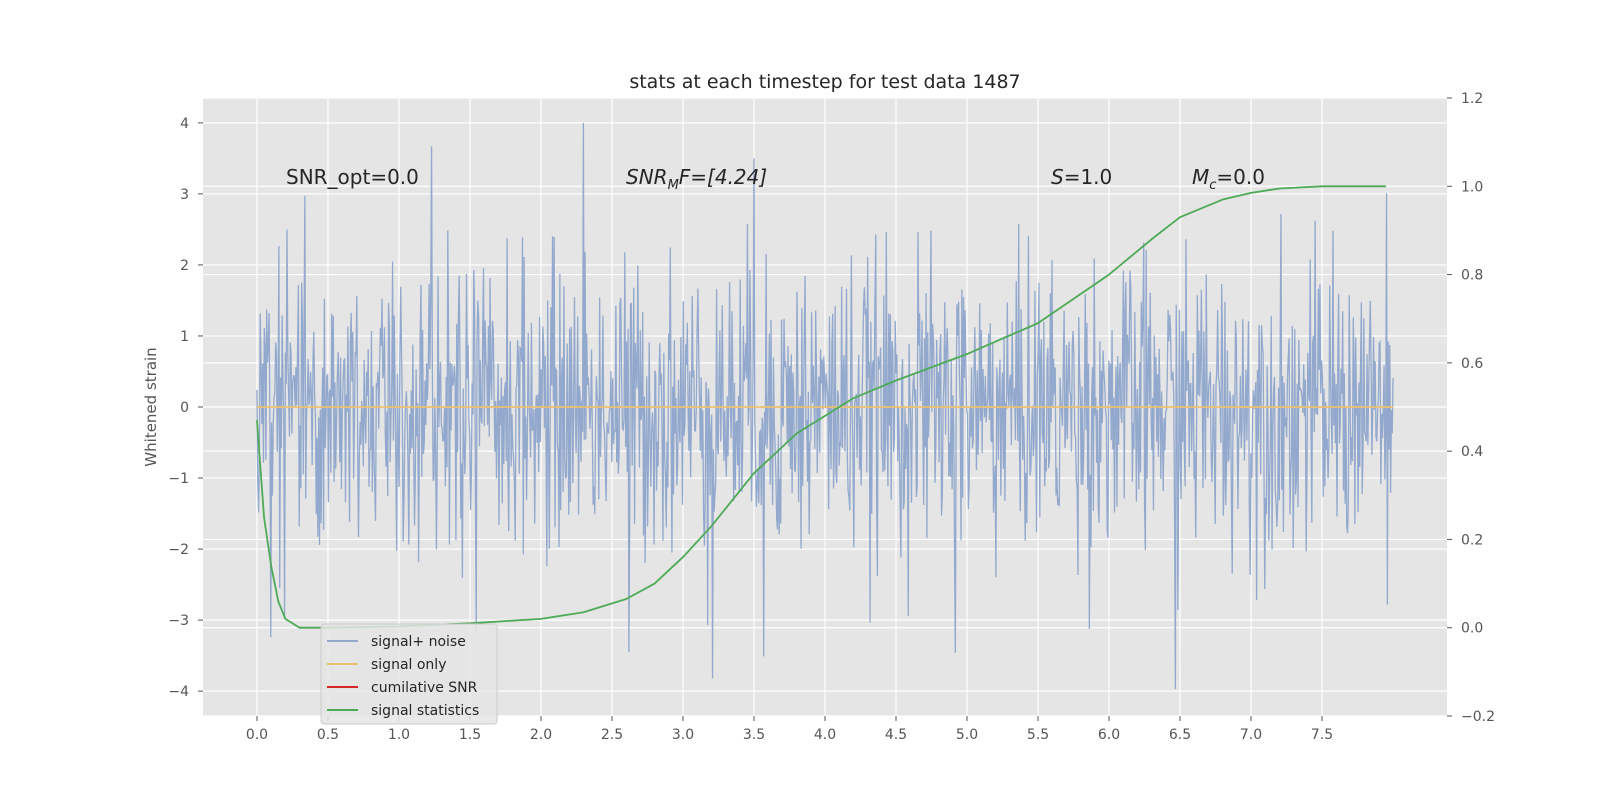 This screenshot has height=800, width=1600. Describe the element at coordinates (178, 550) in the screenshot. I see `y-tick-label: −2` at that location.